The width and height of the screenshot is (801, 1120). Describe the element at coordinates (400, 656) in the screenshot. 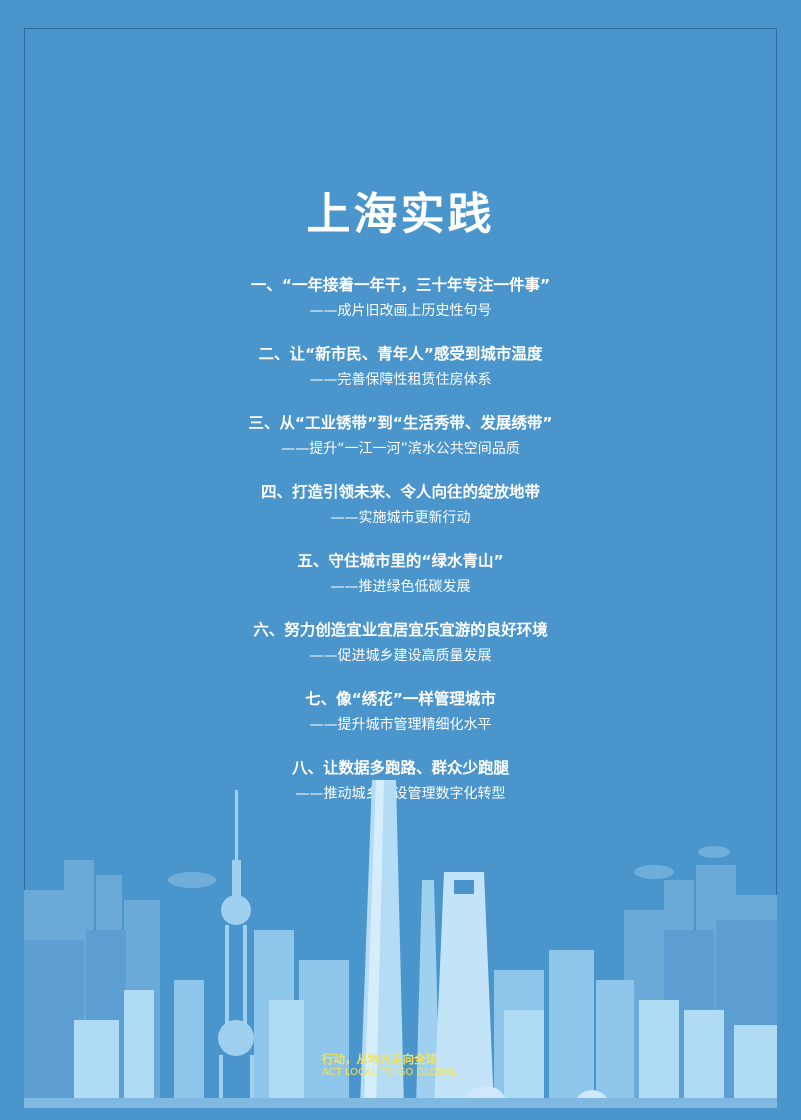

I see `item-subtitle: ——促进城乡建设高质量发展` at that location.